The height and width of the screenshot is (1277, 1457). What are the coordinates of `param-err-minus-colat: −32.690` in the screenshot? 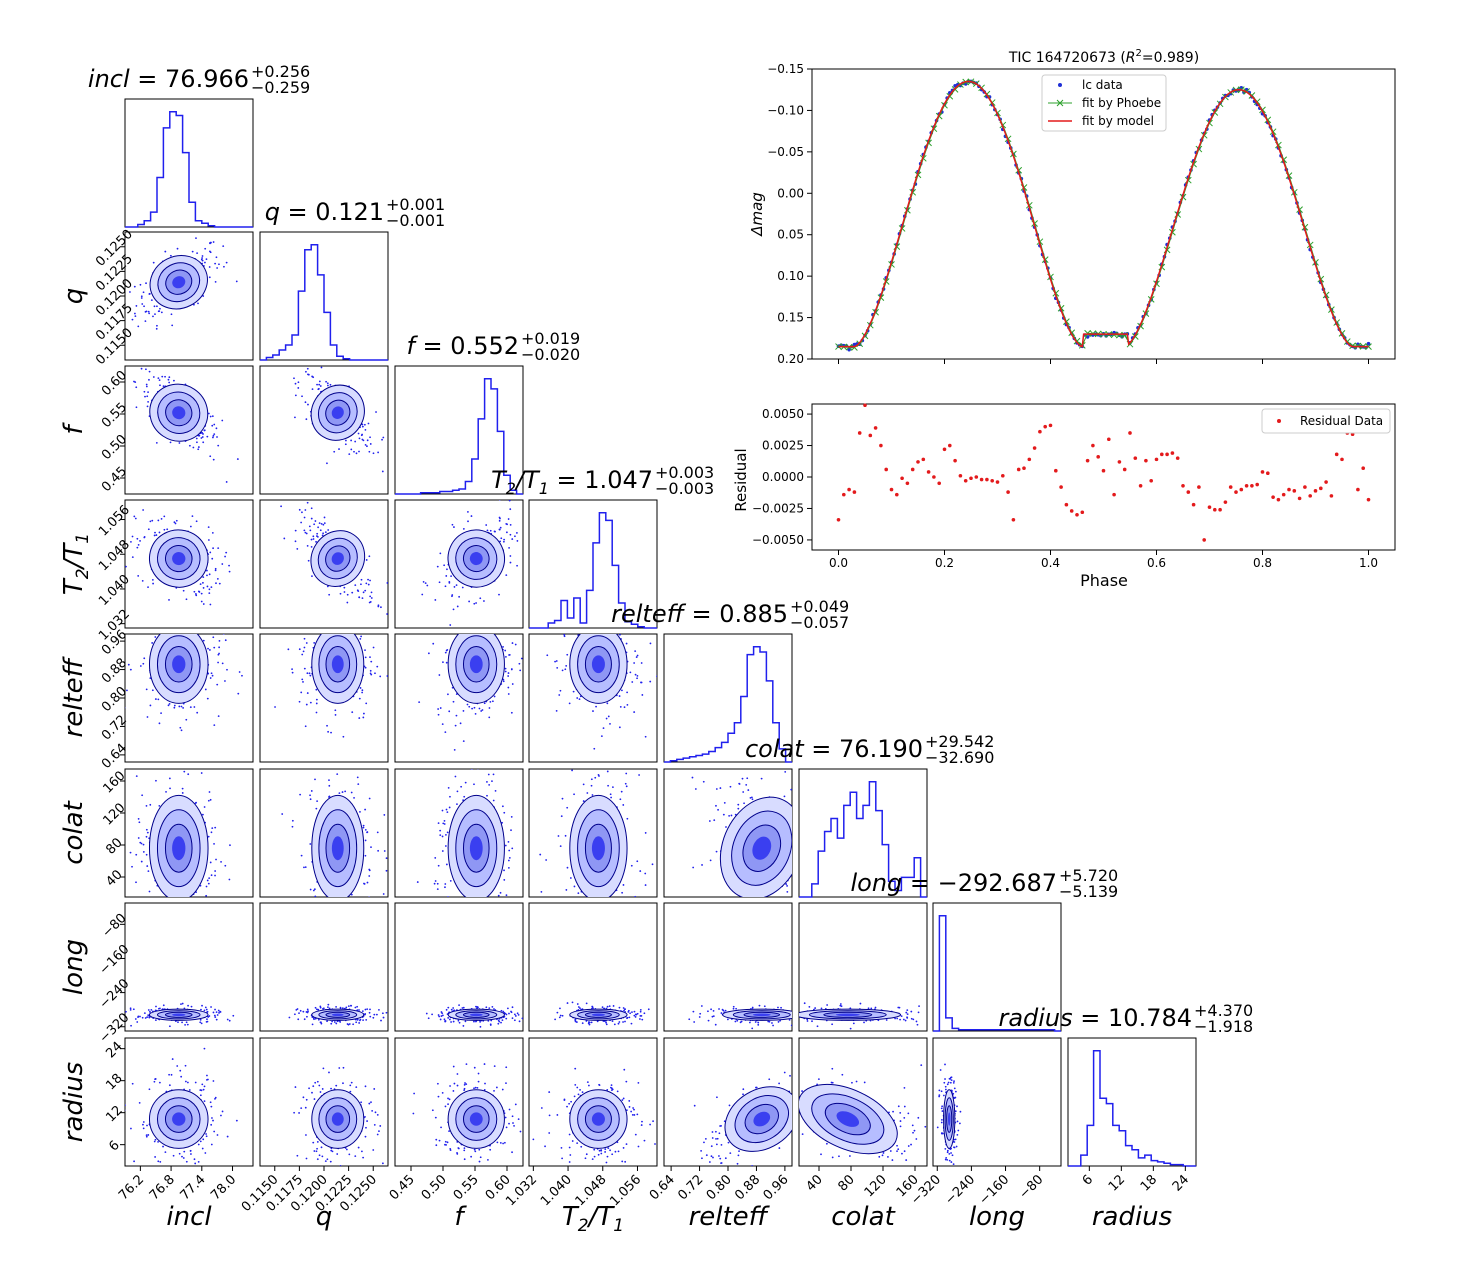 It's located at (959, 757).